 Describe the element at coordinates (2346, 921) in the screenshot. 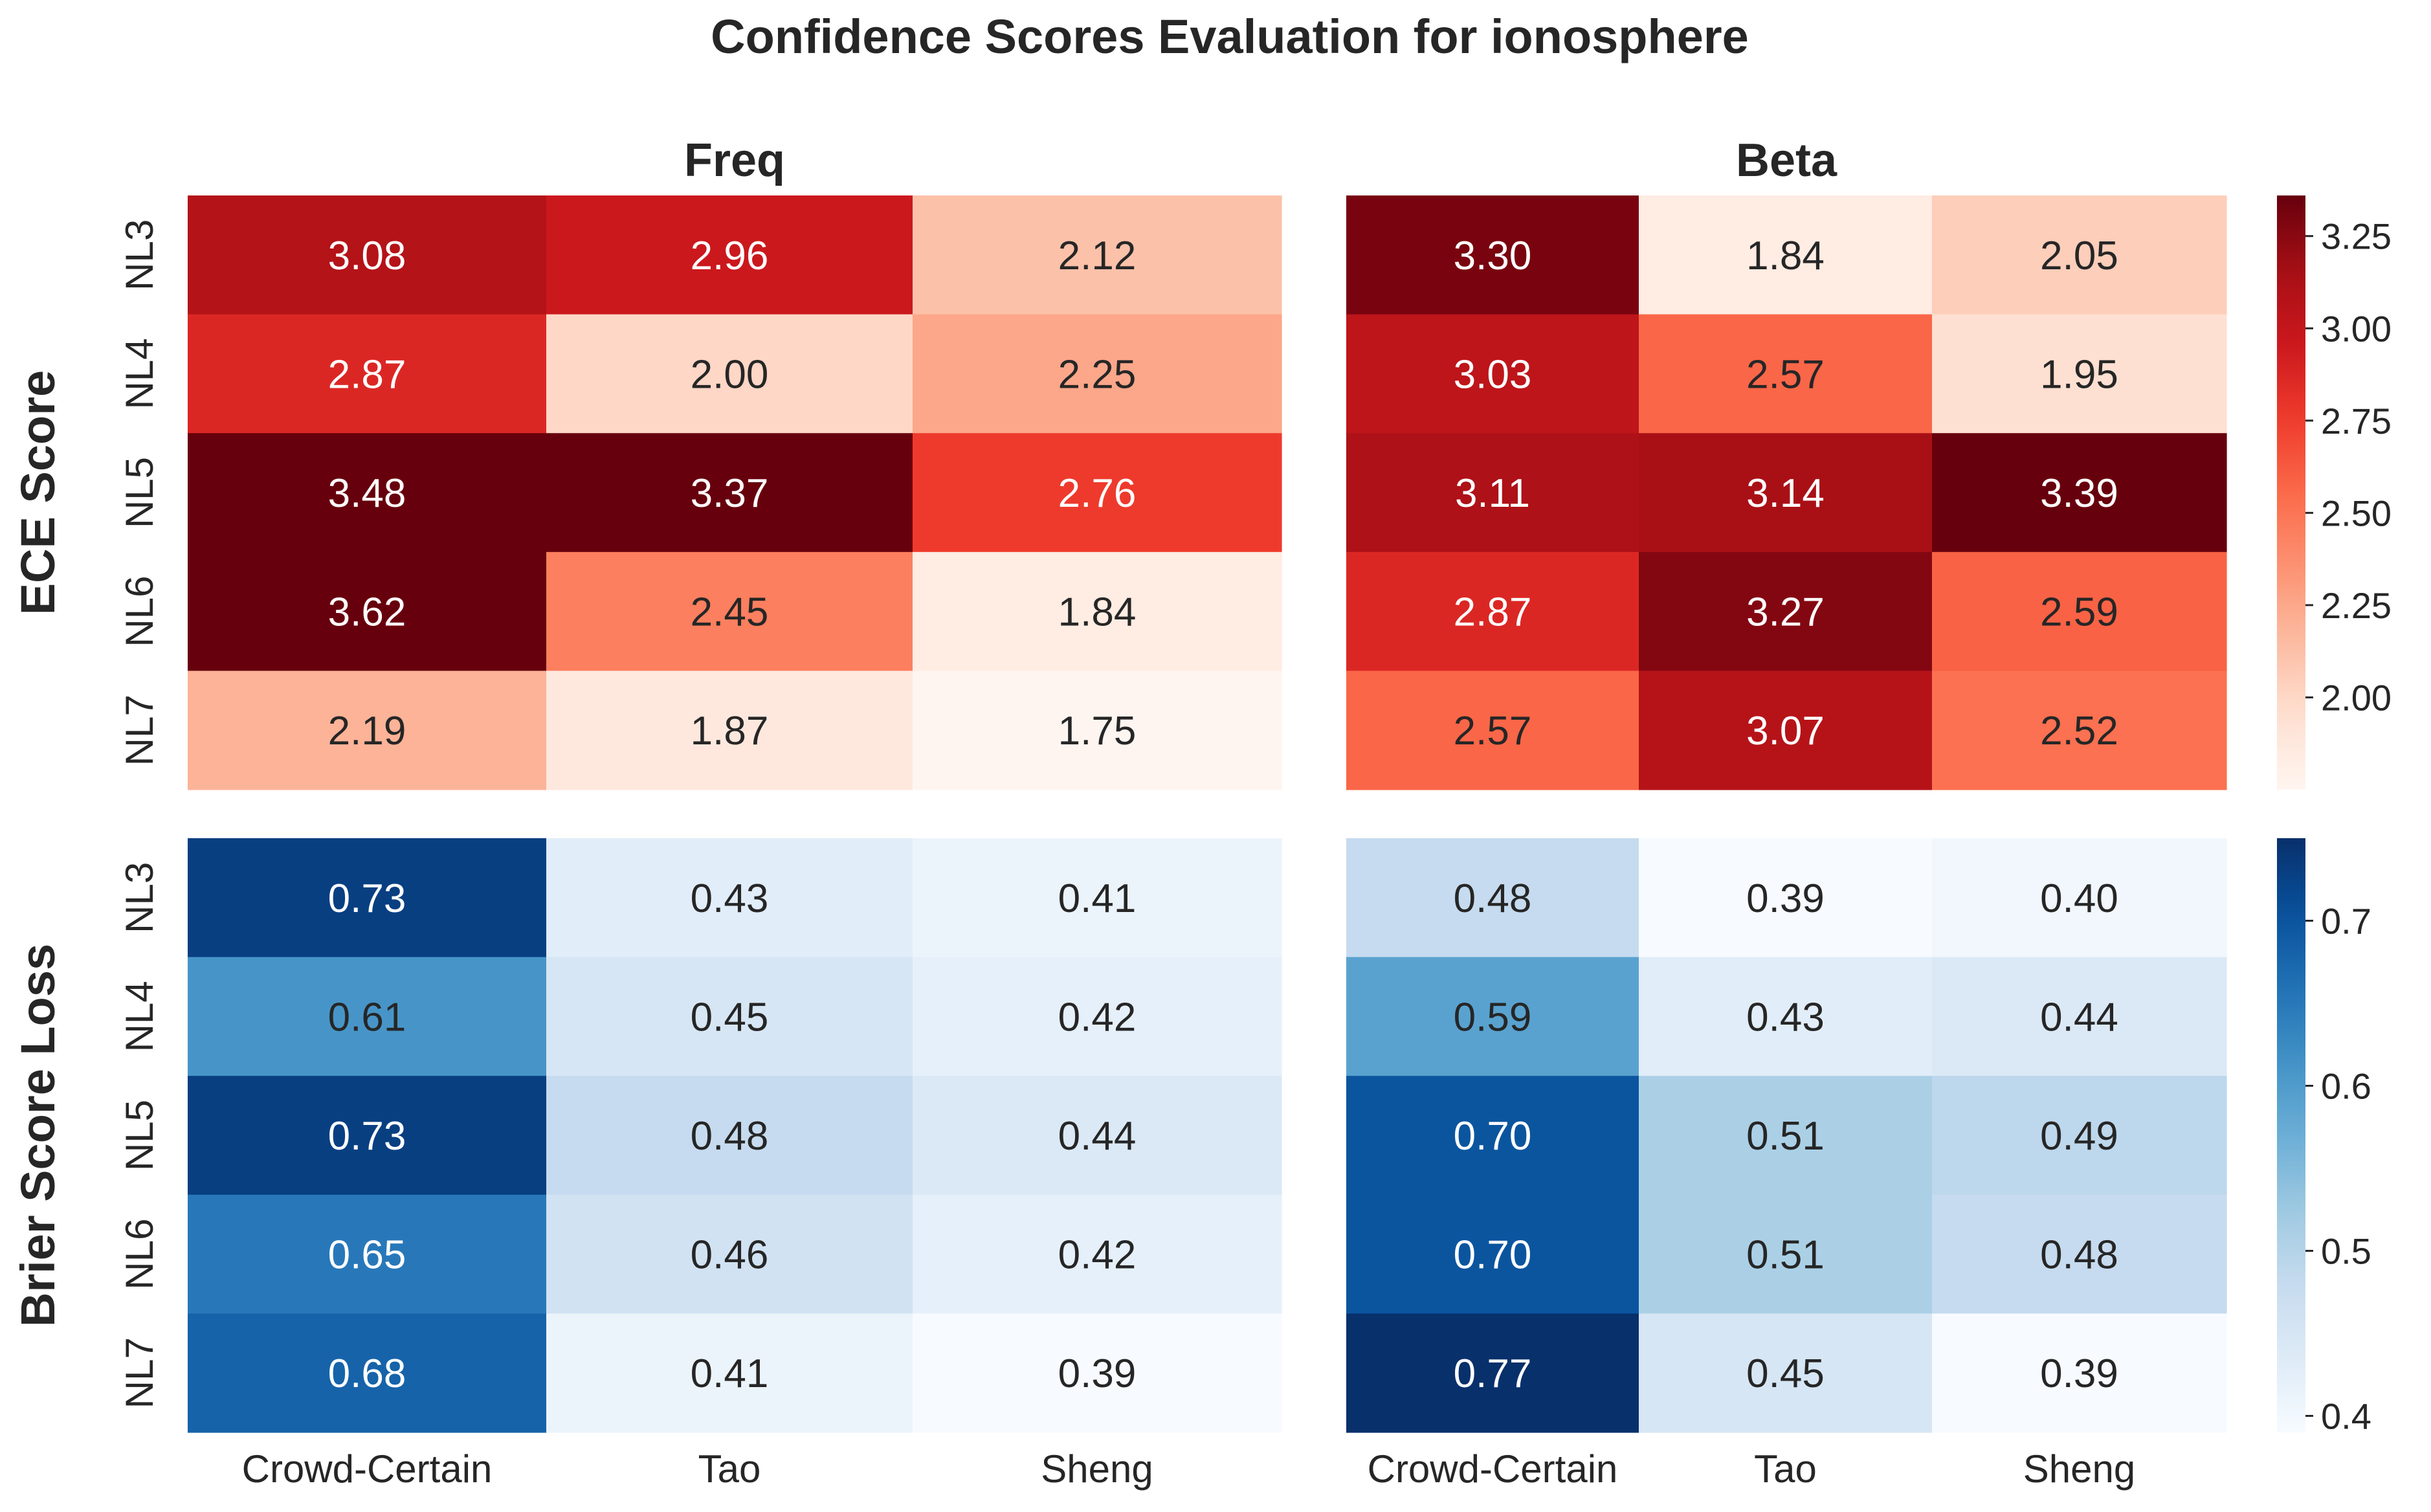

I see `colorbar-tick-label: 0.7` at that location.